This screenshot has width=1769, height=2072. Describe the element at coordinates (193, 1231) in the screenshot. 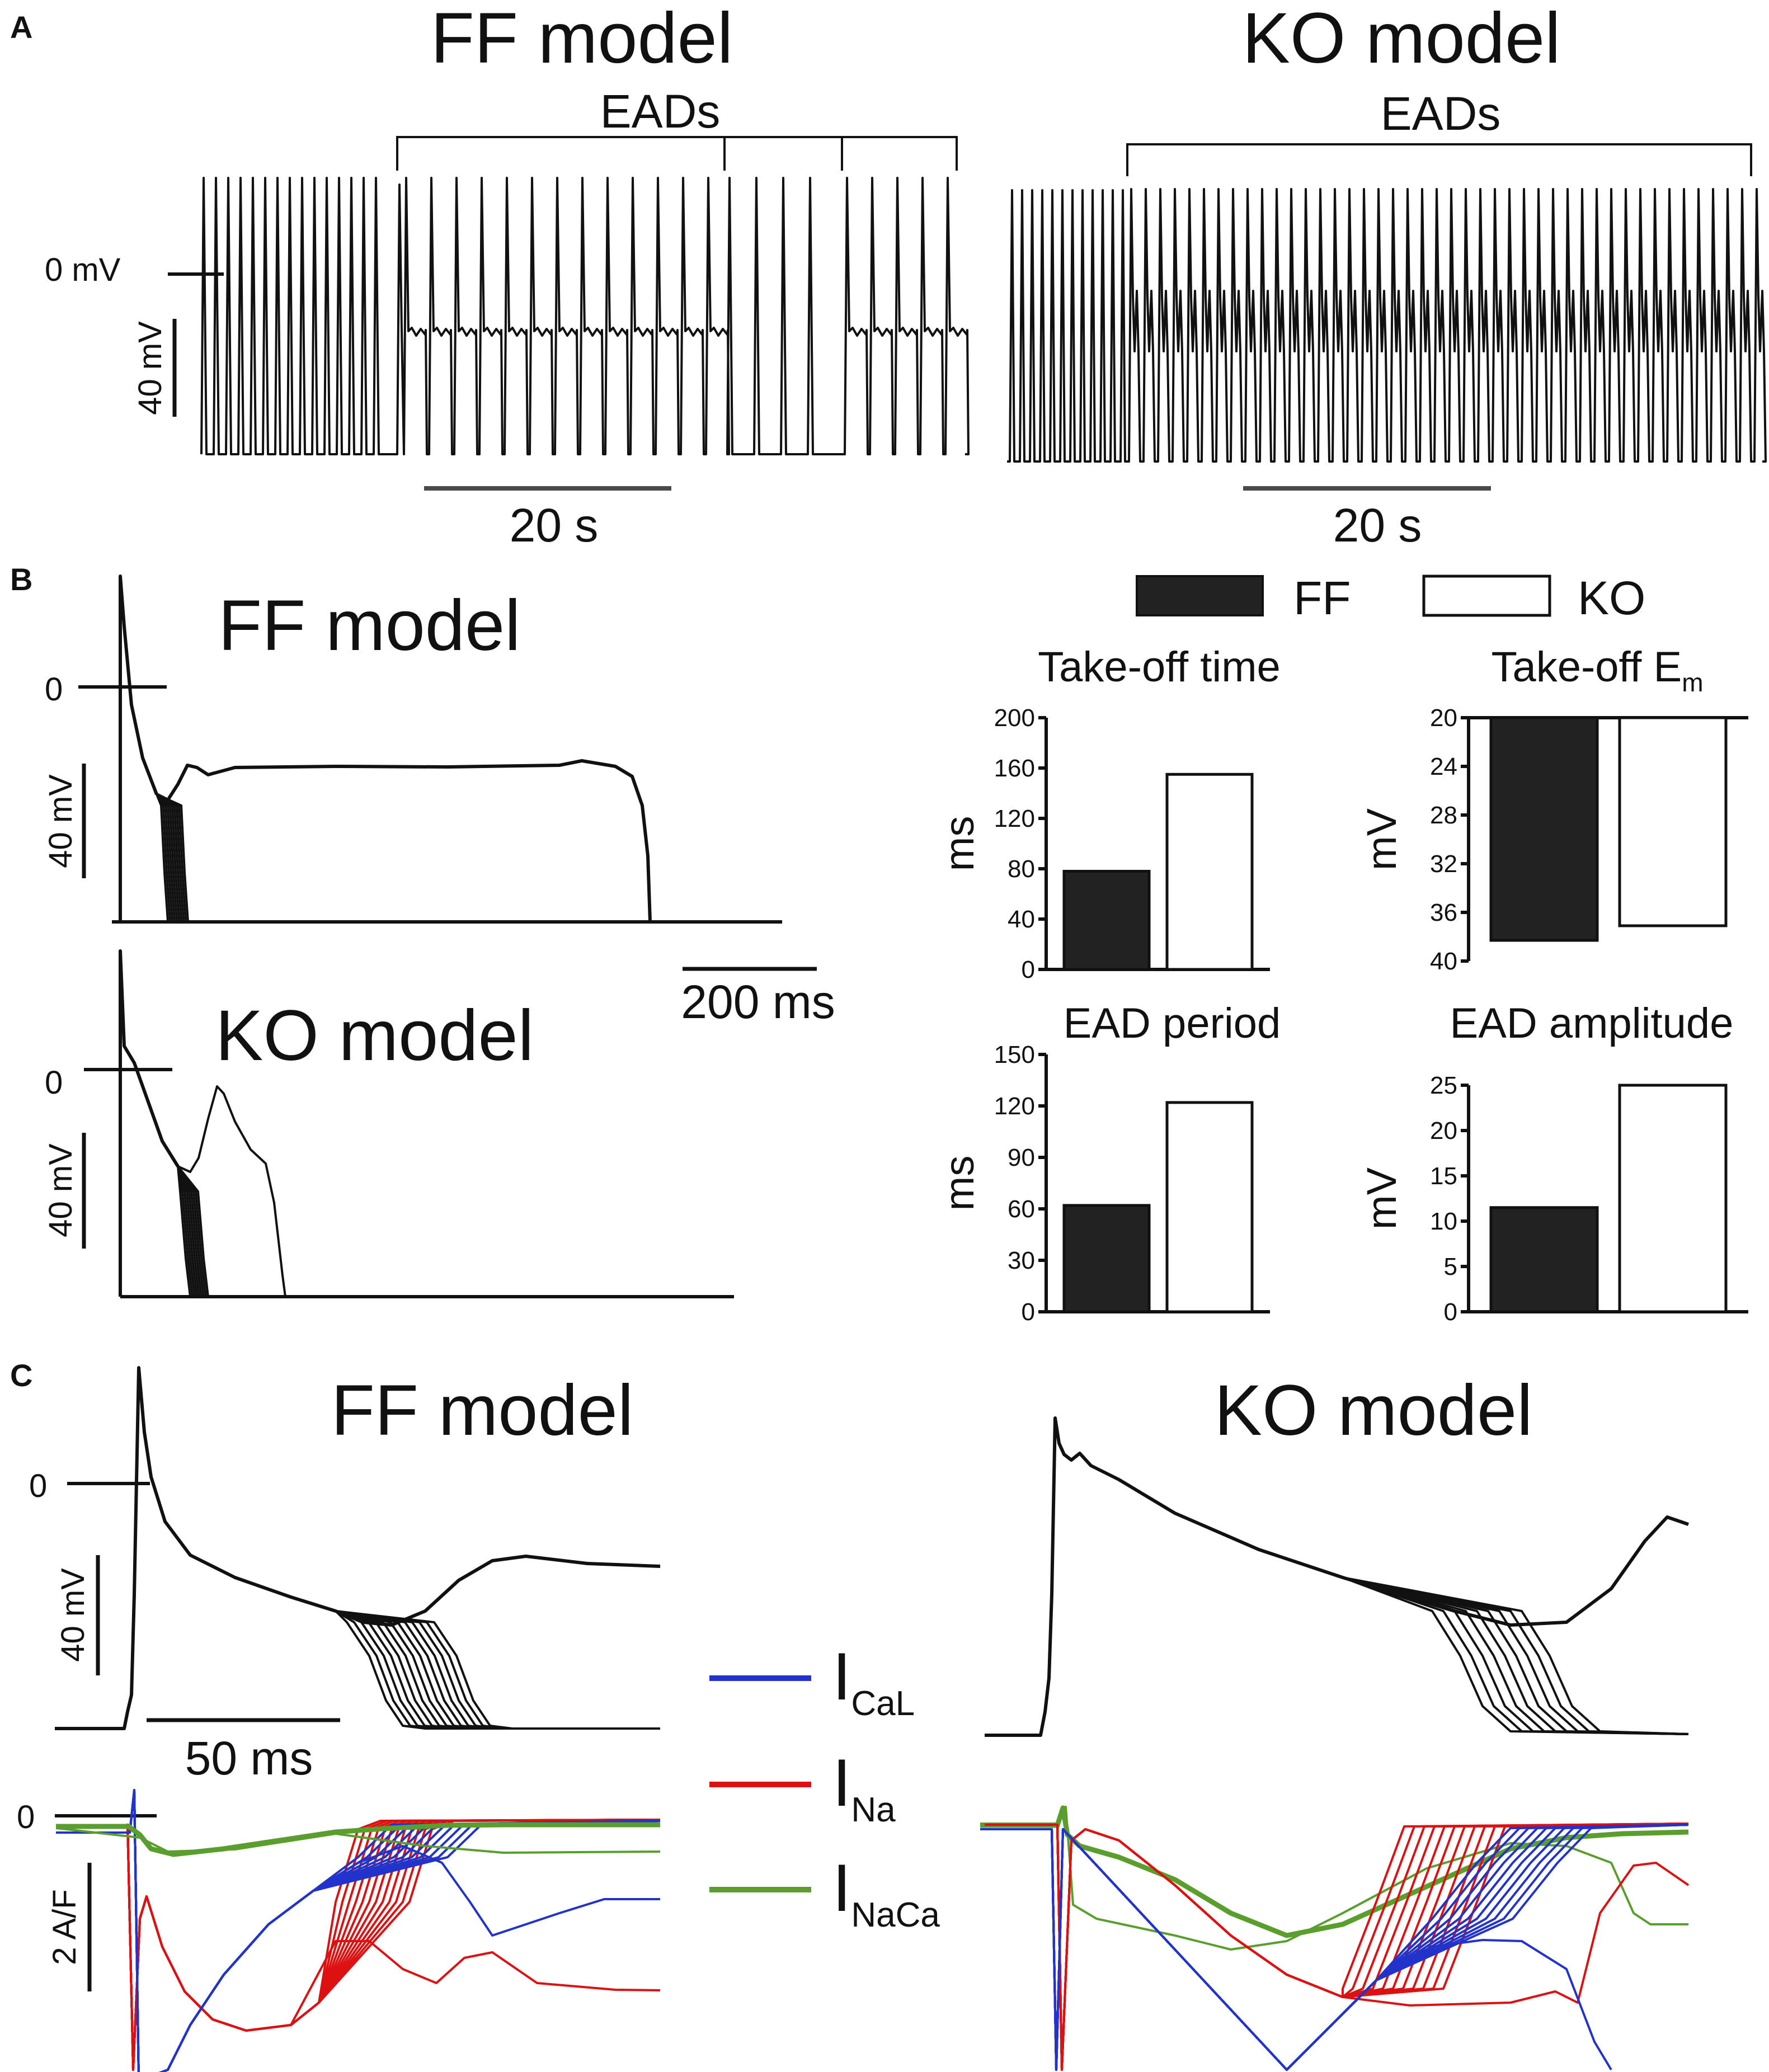

I see `ap-repolarising-trace` at that location.